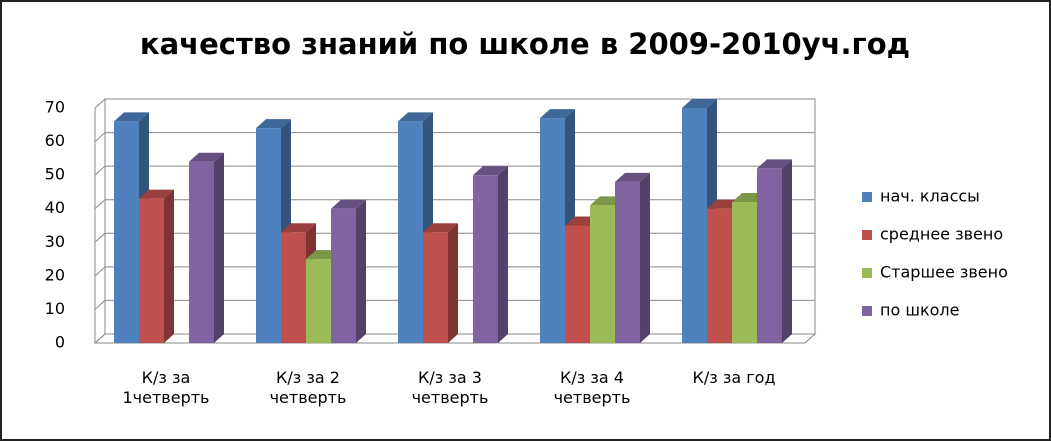 This screenshot has width=1051, height=441. What do you see at coordinates (55, 308) in the screenshot?
I see `y-tick-label: 10` at bounding box center [55, 308].